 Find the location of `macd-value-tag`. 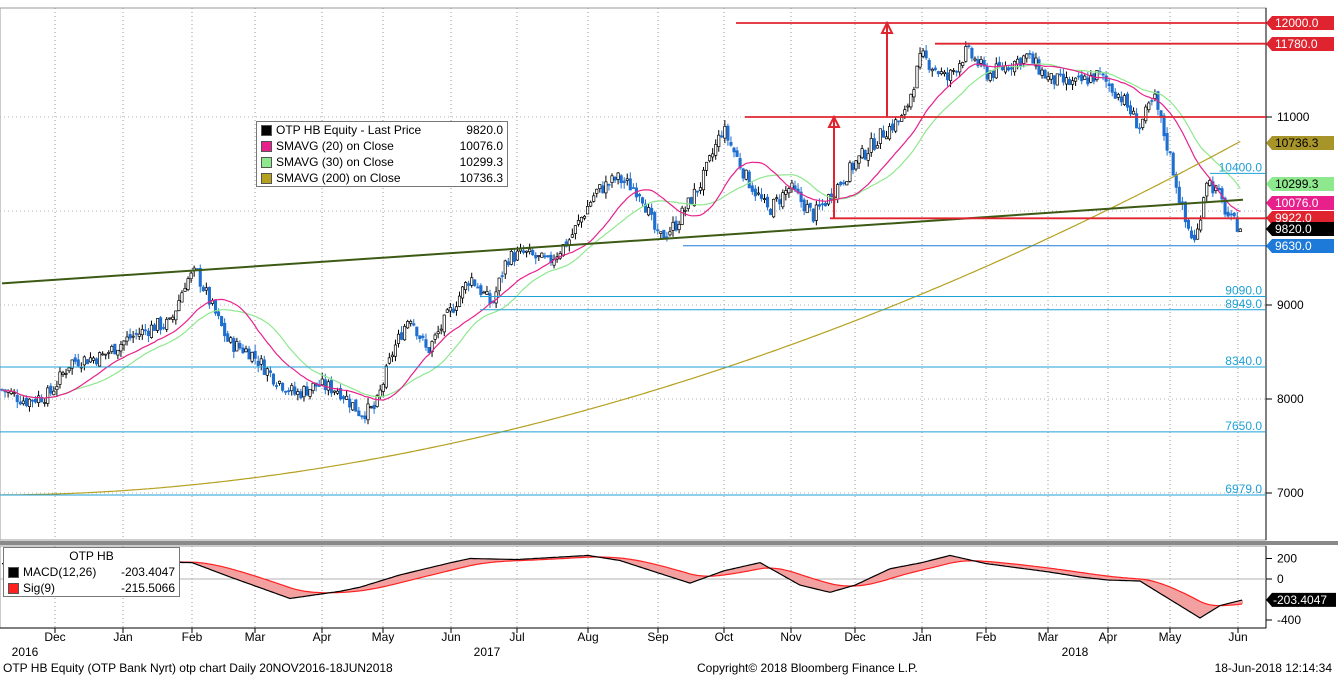

macd-value-tag is located at coordinates (1301, 599).